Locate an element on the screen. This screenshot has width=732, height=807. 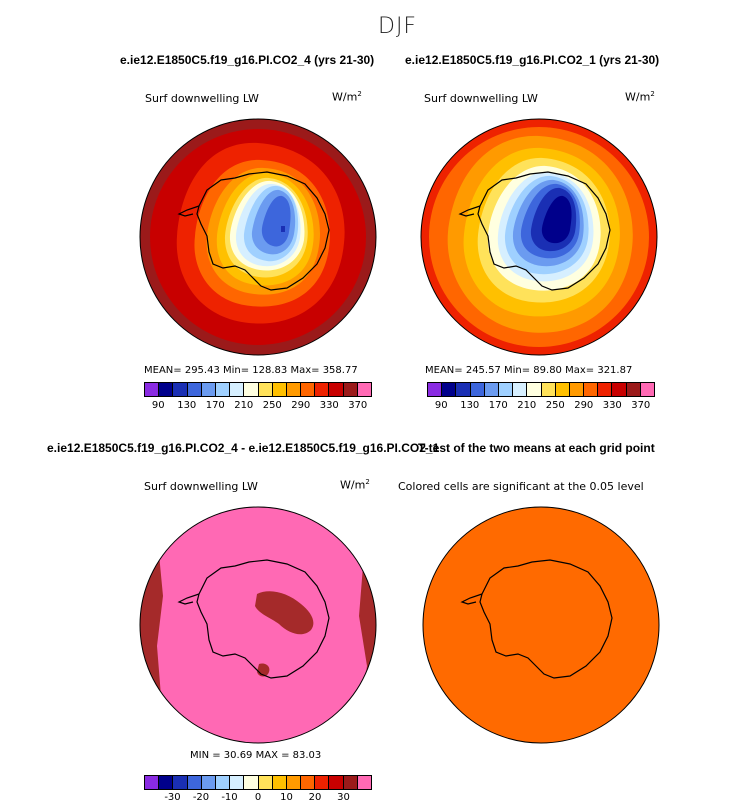
panel3-map is located at coordinates (258, 625).